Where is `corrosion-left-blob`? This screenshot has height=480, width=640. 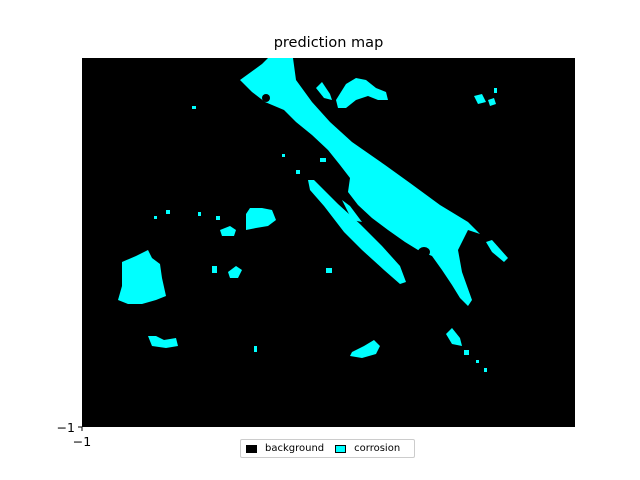
corrosion-left-blob is located at coordinates (261, 219).